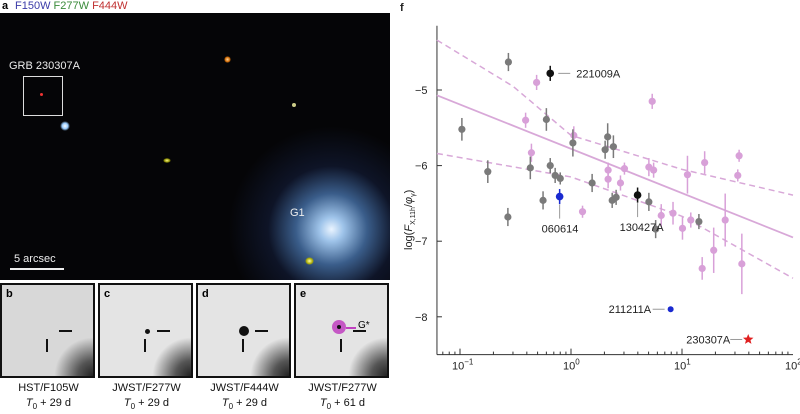 The height and width of the screenshot is (414, 800). What do you see at coordinates (244, 397) in the screenshot?
I see `subpanel-caption: JWST/F444W T0 + 29 d` at bounding box center [244, 397].